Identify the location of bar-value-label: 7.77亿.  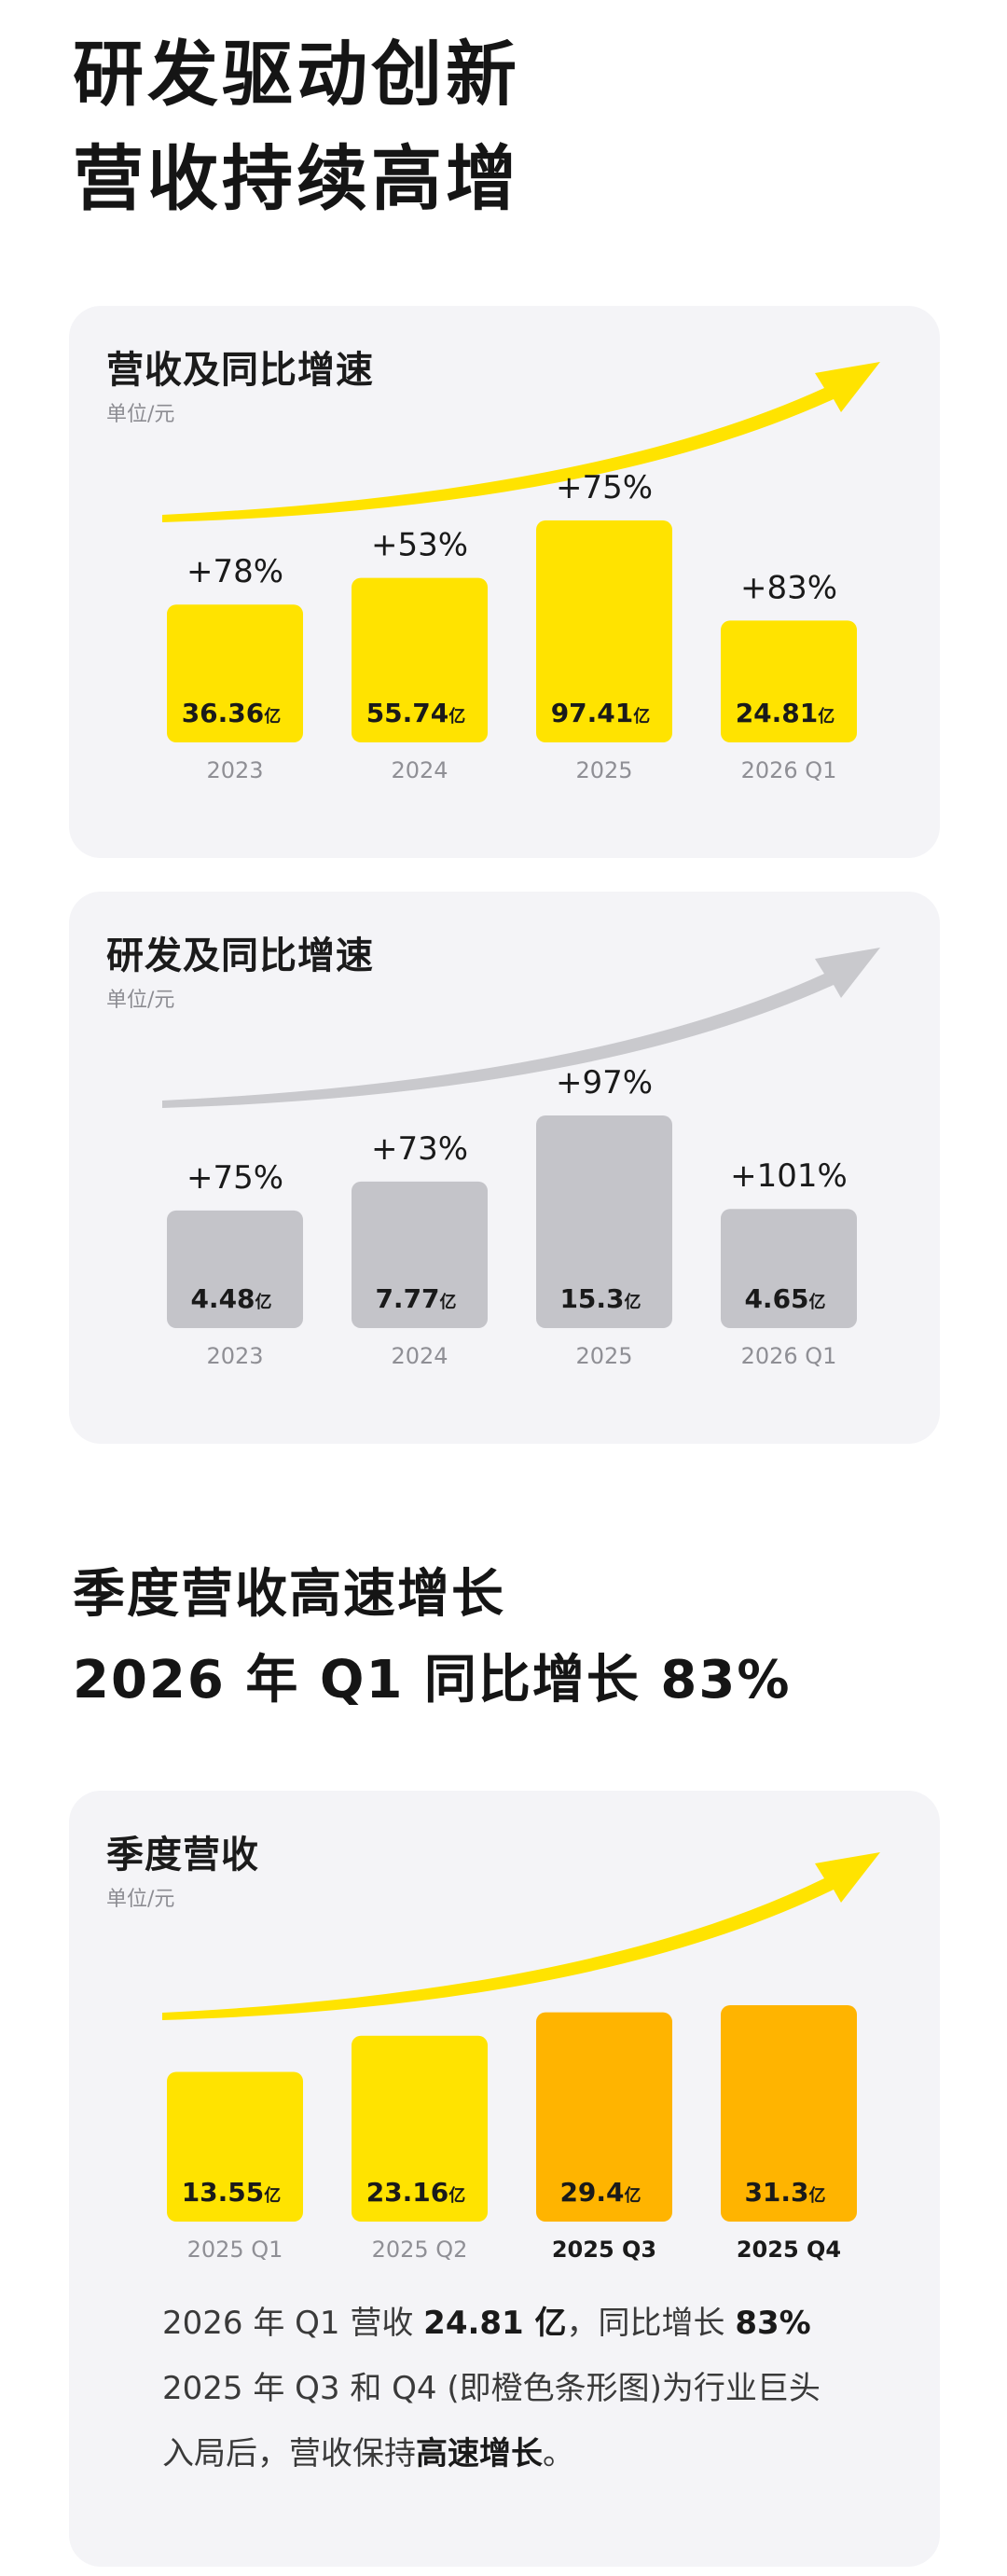
(415, 1298).